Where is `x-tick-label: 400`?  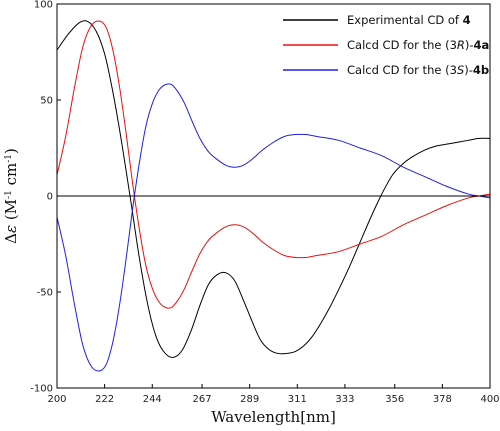 x-tick-label: 400 is located at coordinates (489, 399).